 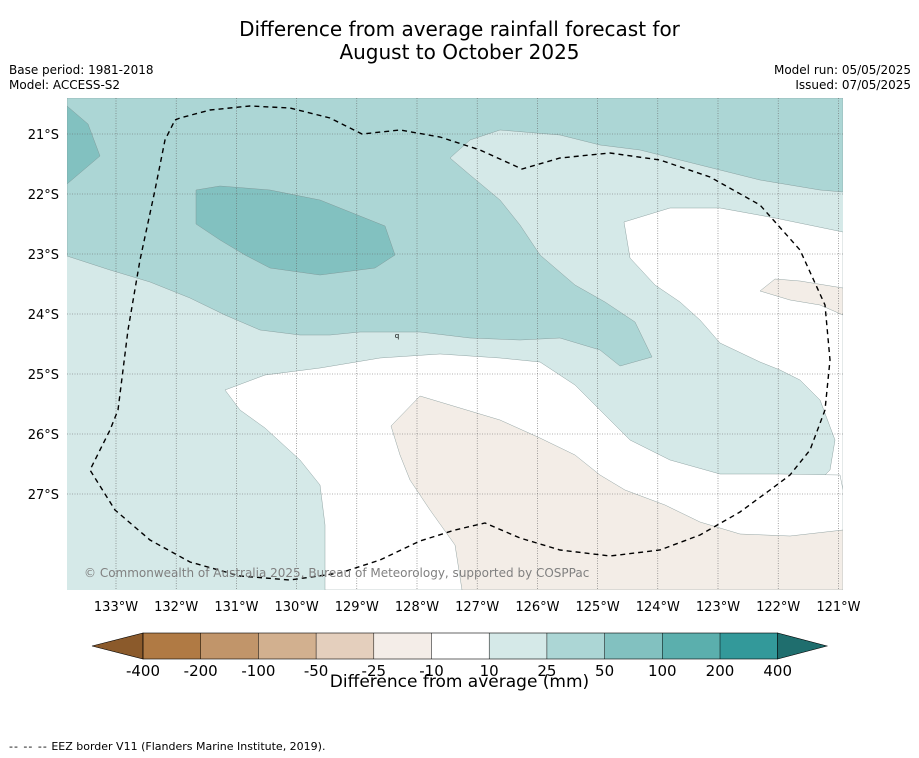 I want to click on lon-label: 131°W, so click(x=236, y=607).